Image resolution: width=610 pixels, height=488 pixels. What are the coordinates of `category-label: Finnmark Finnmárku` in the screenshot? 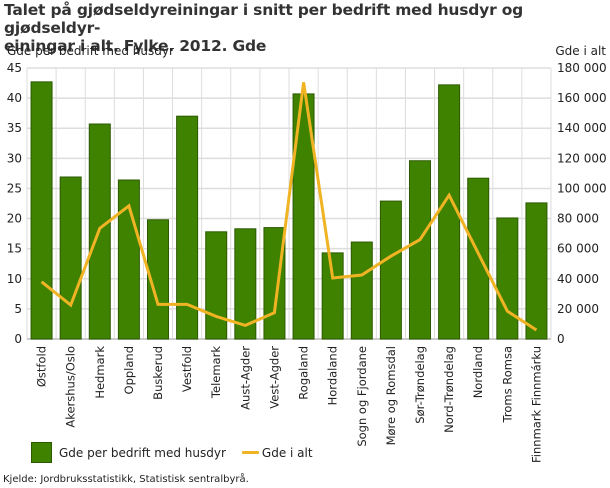 It's located at (536, 404).